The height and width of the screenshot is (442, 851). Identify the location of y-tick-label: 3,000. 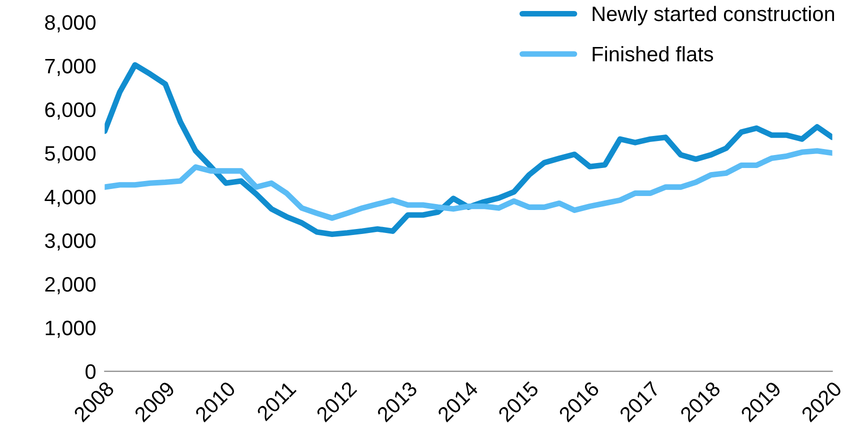
(70, 242).